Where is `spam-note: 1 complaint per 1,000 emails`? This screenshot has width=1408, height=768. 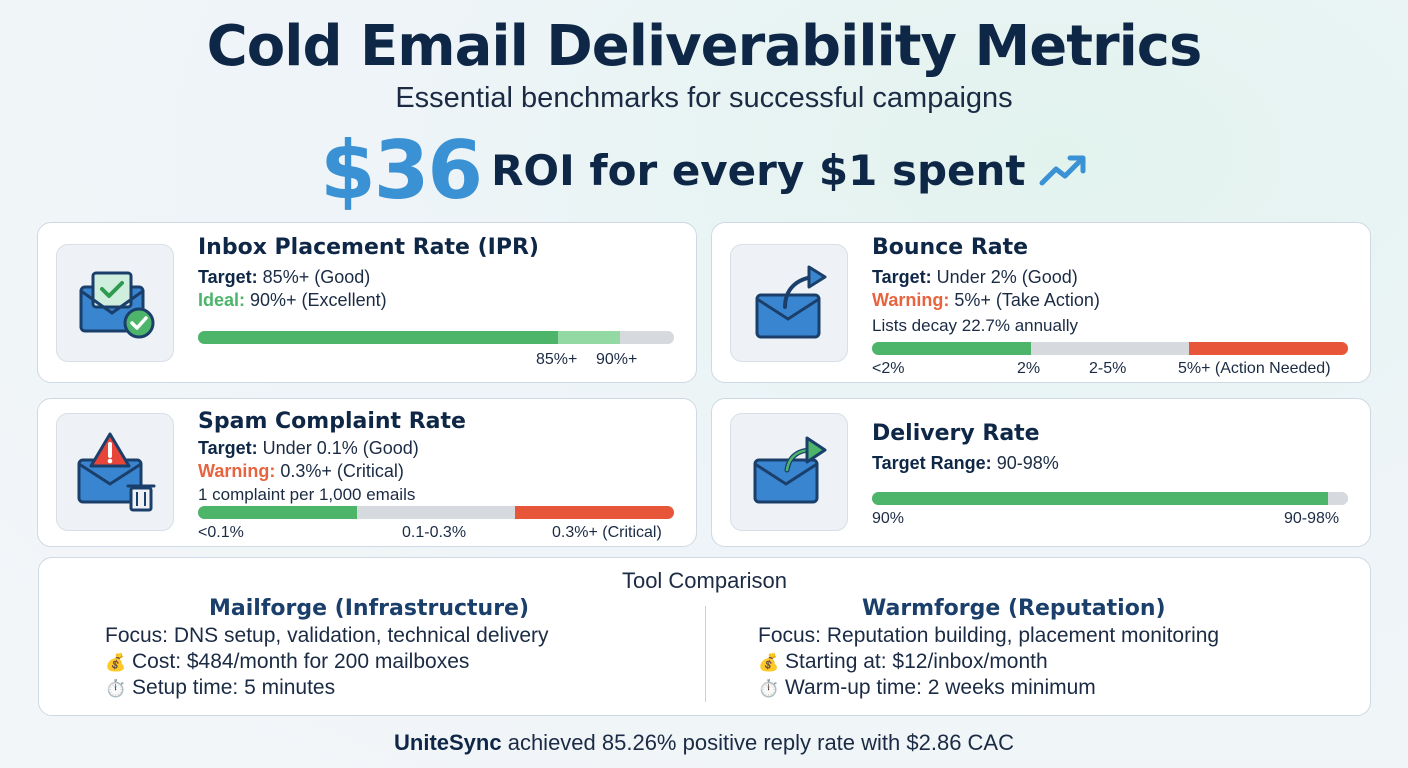
spam-note: 1 complaint per 1,000 emails is located at coordinates (307, 494).